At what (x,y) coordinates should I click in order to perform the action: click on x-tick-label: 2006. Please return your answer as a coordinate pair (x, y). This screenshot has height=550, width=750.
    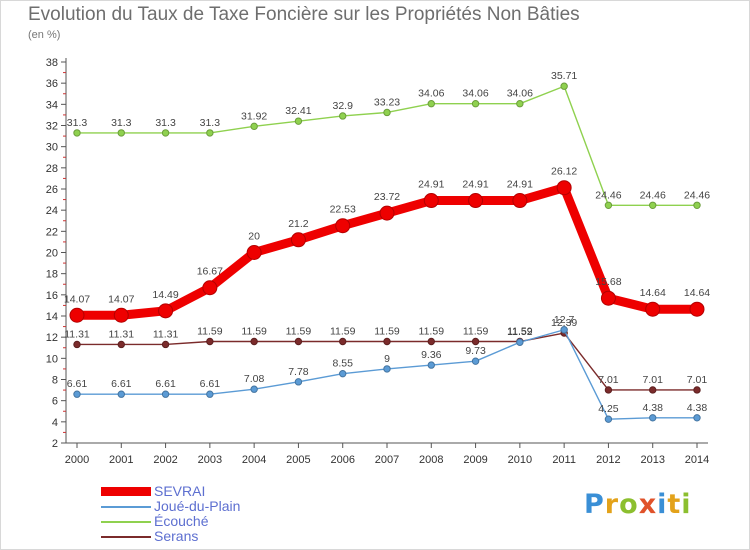
    Looking at the image, I should click on (342, 460).